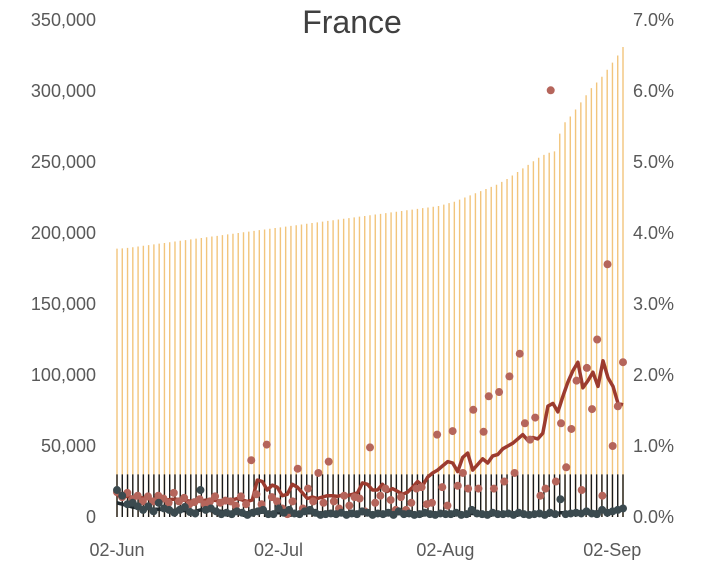 The height and width of the screenshot is (562, 704). Describe the element at coordinates (653, 91) in the screenshot. I see `right-tick-label: 6.0%` at that location.